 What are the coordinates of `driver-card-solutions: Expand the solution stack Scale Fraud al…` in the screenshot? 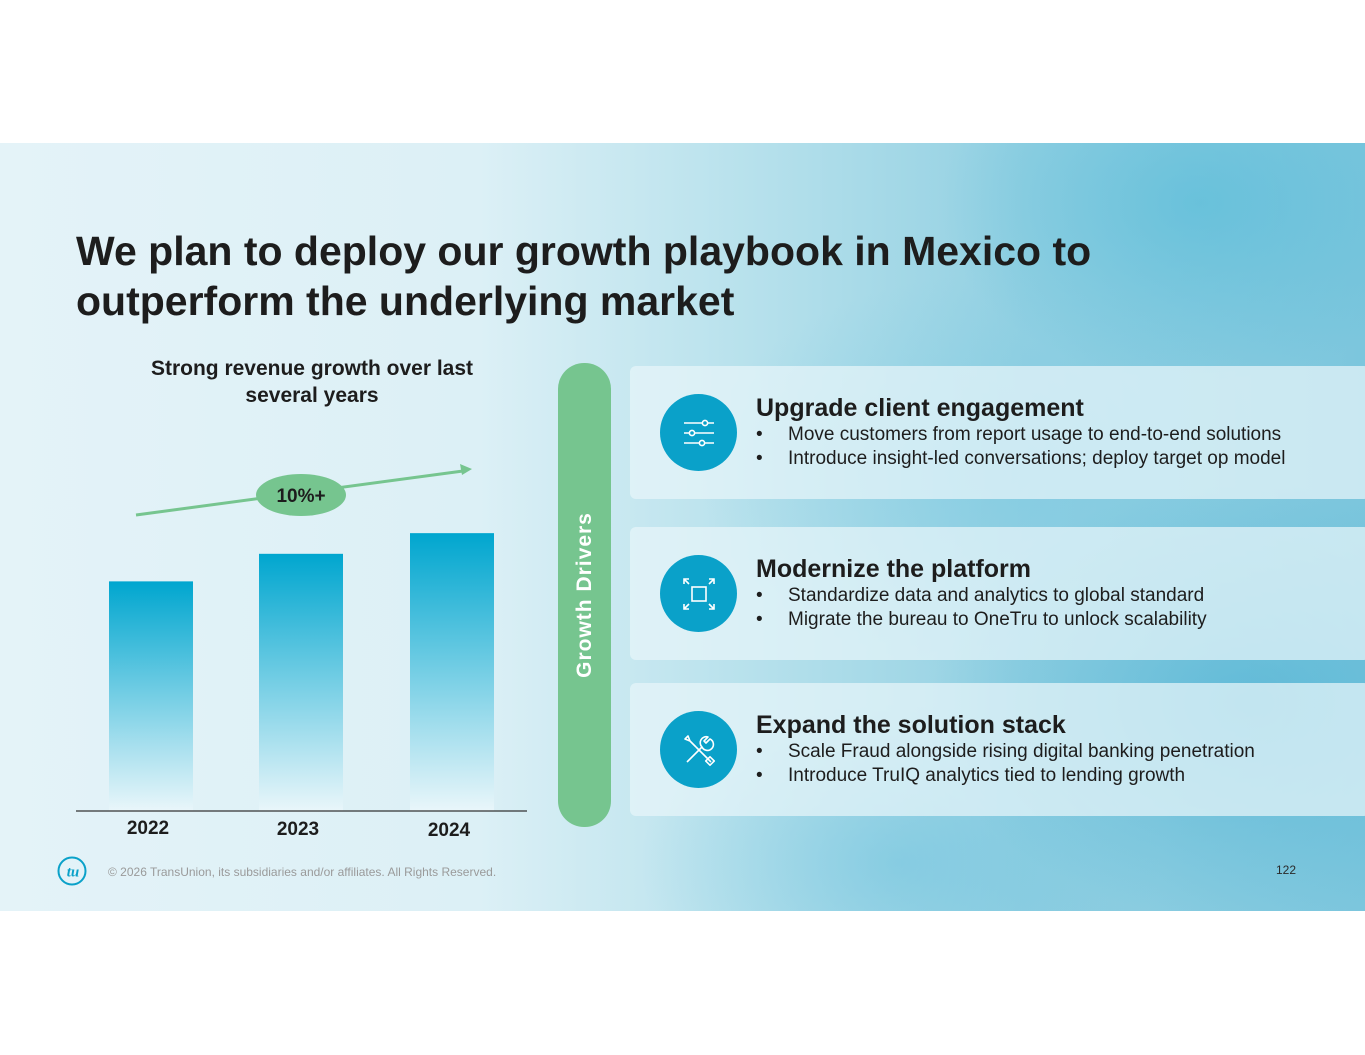 It's located at (997, 749).